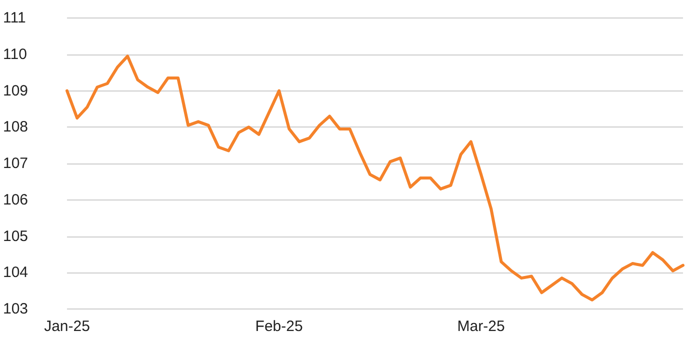 Image resolution: width=700 pixels, height=350 pixels. What do you see at coordinates (15, 199) in the screenshot?
I see `y-tick-label: 106` at bounding box center [15, 199].